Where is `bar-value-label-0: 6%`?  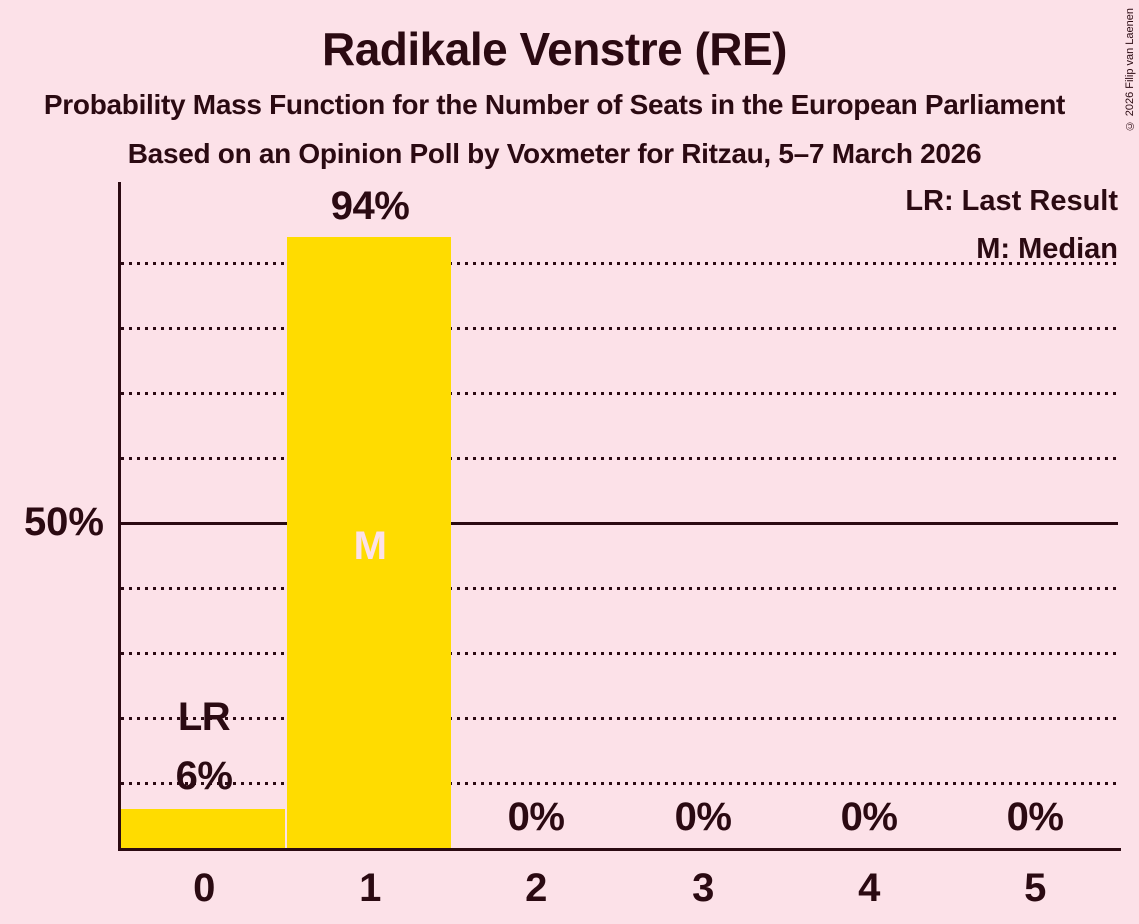 bar-value-label-0: 6% is located at coordinates (204, 776).